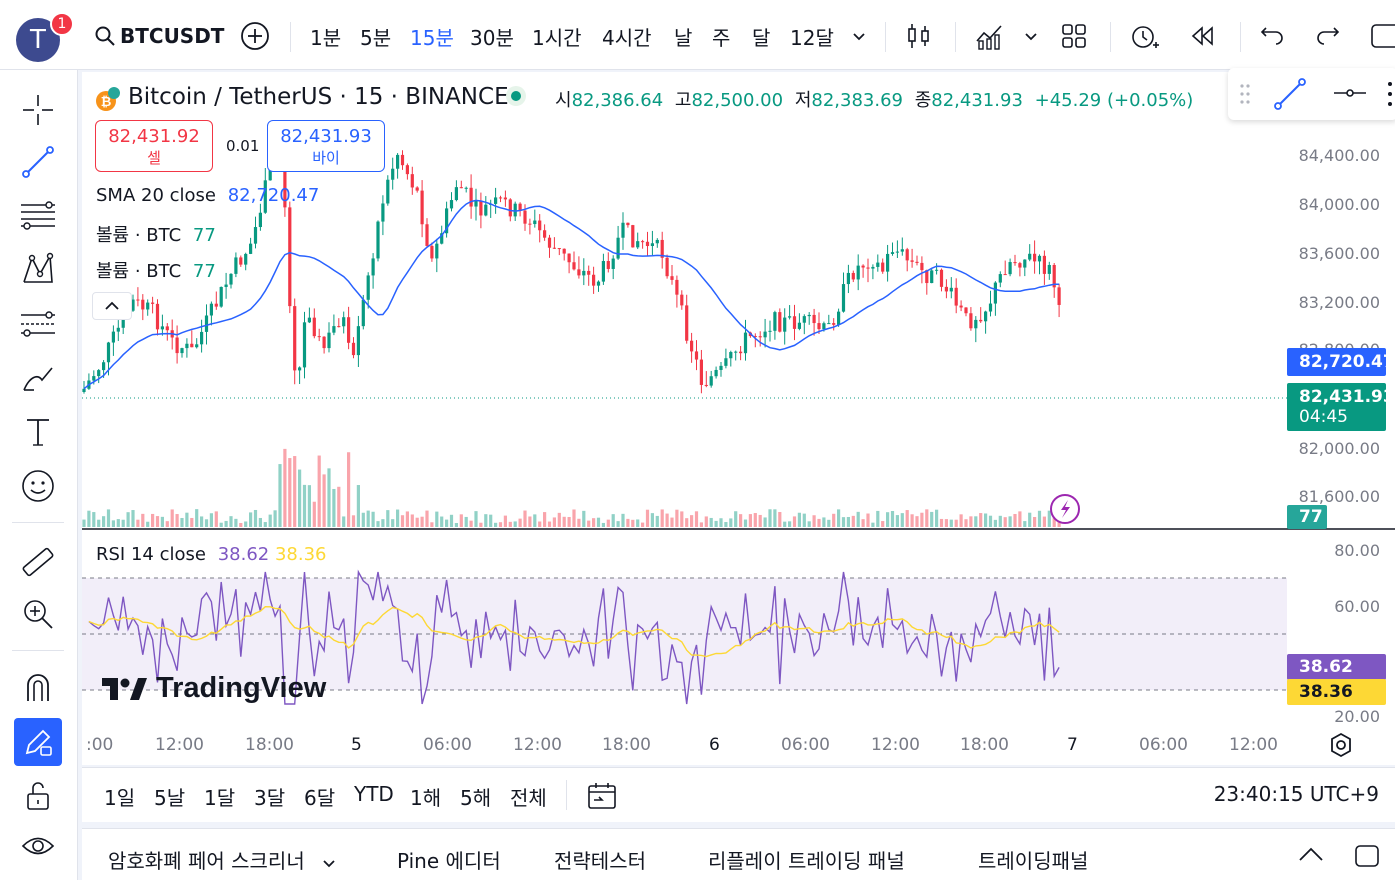  Describe the element at coordinates (38, 796) in the screenshot. I see `lock-tool` at that location.